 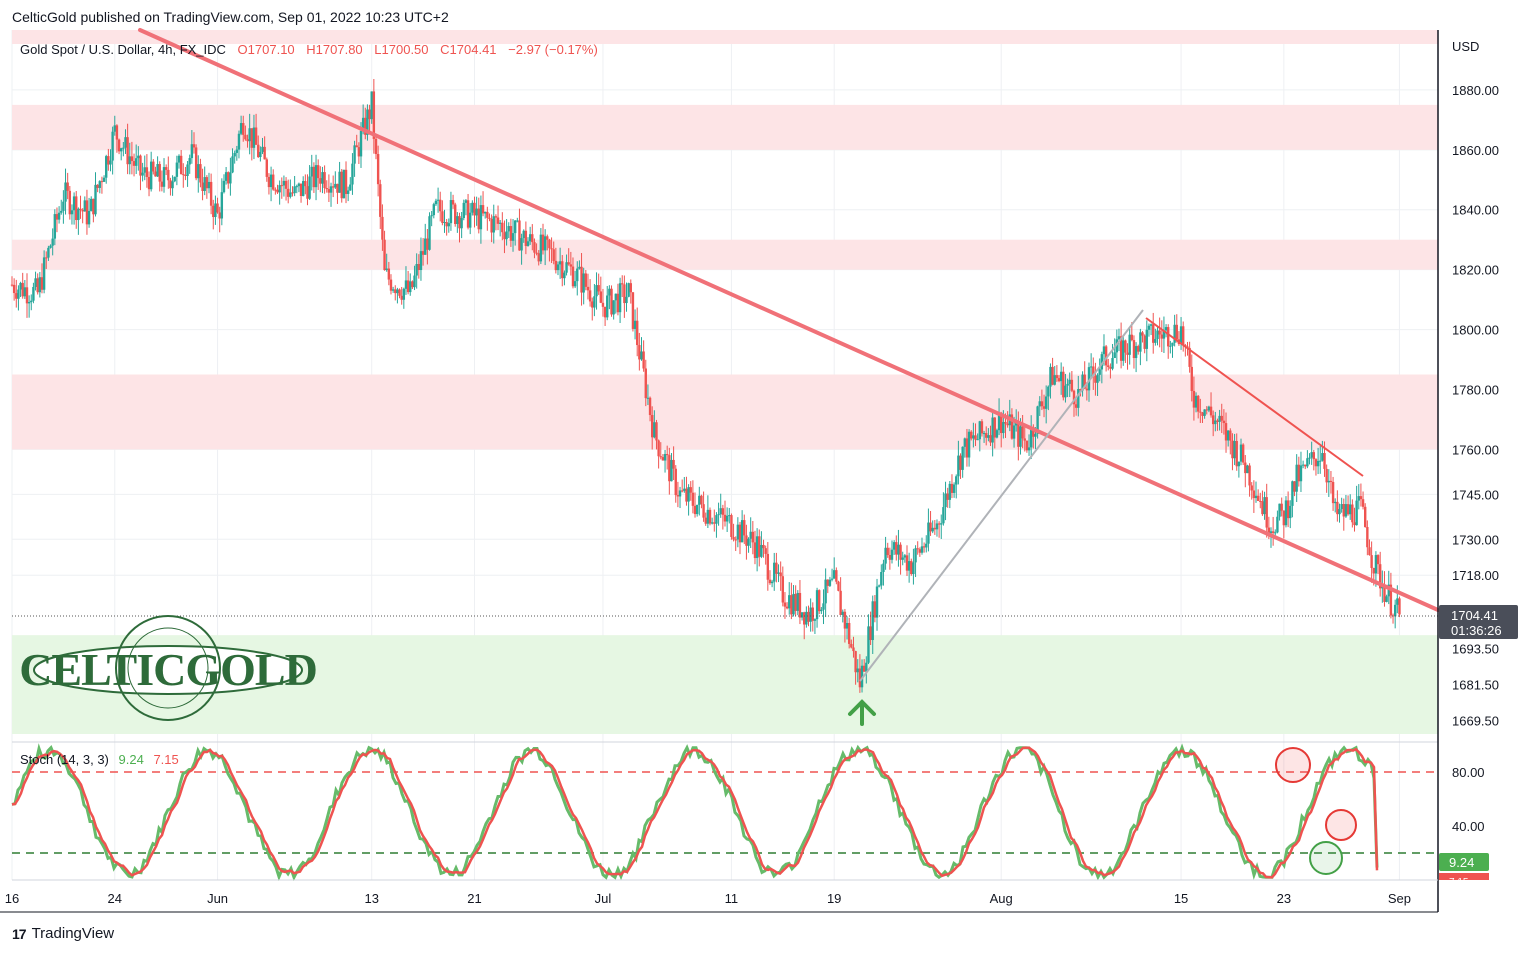 What do you see at coordinates (63, 933) in the screenshot?
I see `tradingview-brand: 17 TradingView` at bounding box center [63, 933].